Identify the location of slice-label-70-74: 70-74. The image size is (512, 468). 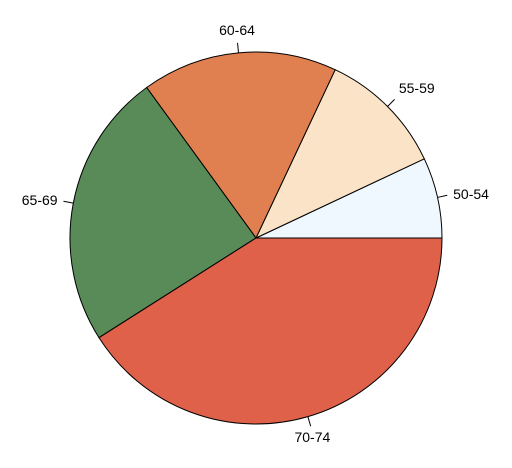
(312, 437).